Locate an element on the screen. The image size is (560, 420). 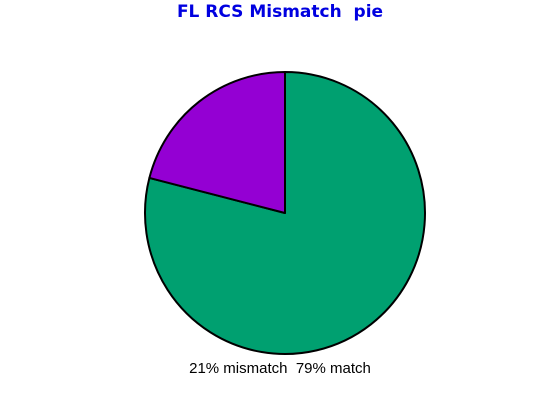
pie-slice-mismatch is located at coordinates (217, 142).